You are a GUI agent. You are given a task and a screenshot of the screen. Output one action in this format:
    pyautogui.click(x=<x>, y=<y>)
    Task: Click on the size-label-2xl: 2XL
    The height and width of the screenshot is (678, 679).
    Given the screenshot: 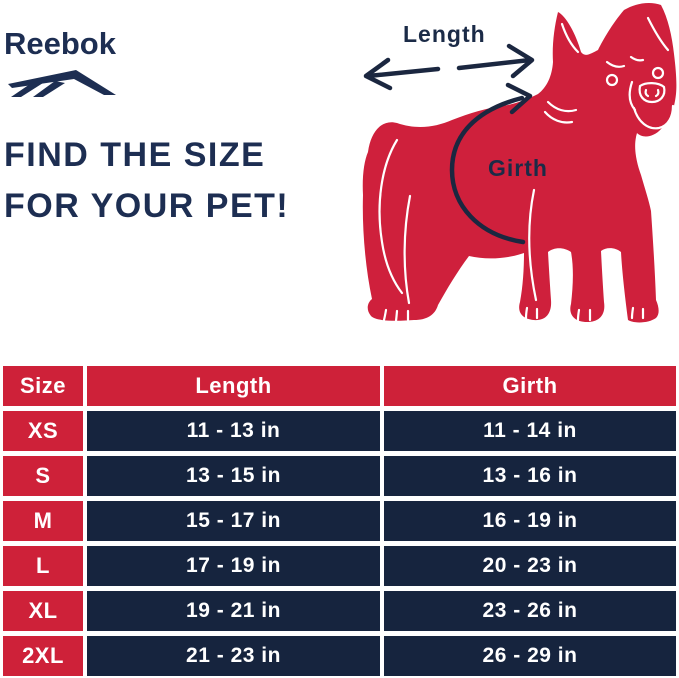 What is the action you would take?
    pyautogui.click(x=43, y=656)
    